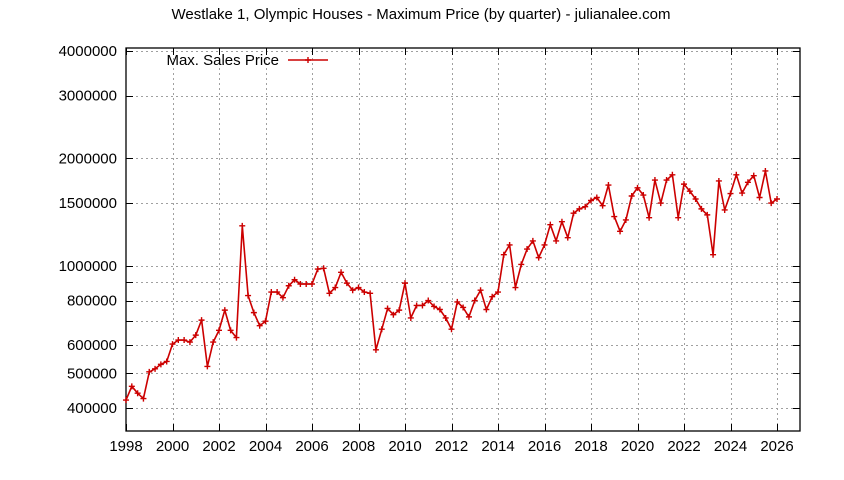 The image size is (844, 480). Describe the element at coordinates (125, 446) in the screenshot. I see `x-tick-label: 1998` at that location.